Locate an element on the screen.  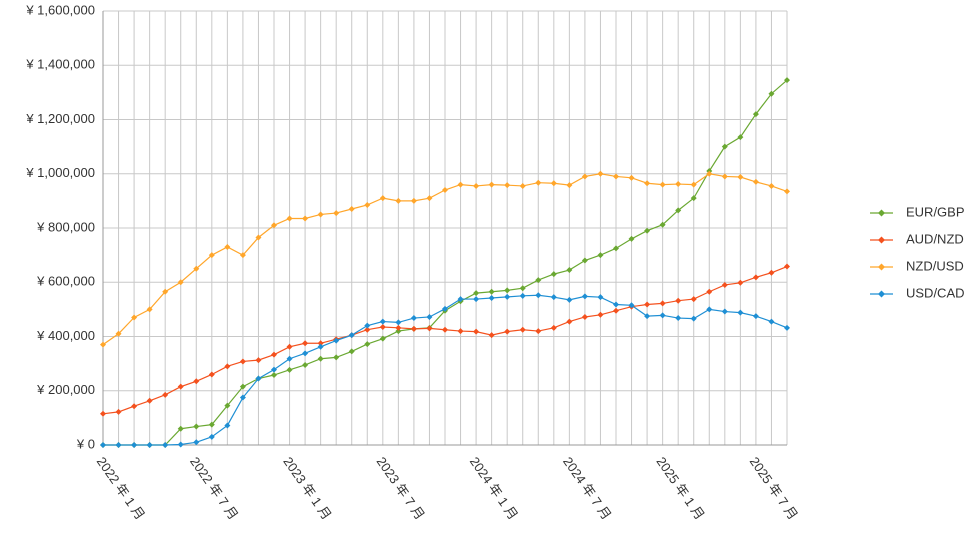
y-tick-label: ¥ 1,600,000 is located at coordinates (60, 9).